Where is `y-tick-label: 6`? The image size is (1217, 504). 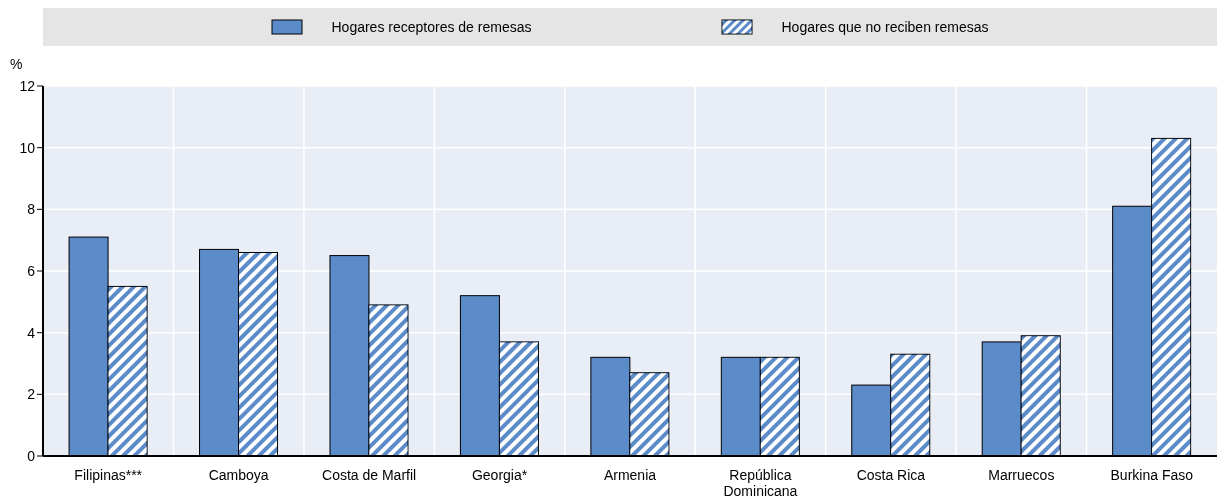 y-tick-label: 6 is located at coordinates (31, 270).